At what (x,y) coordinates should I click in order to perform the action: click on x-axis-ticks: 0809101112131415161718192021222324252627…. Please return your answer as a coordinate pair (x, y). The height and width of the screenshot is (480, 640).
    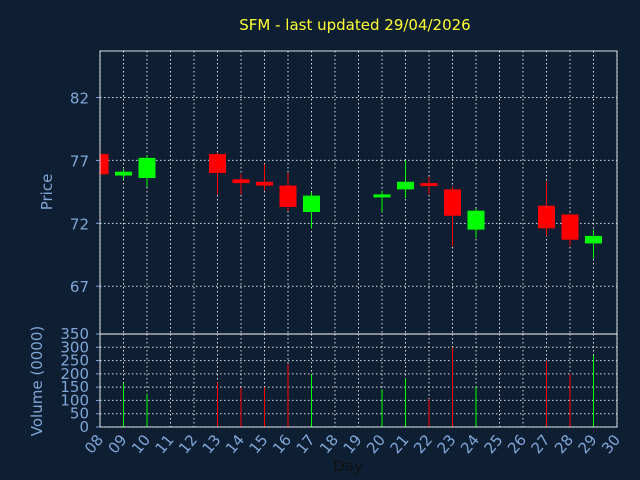
    Looking at the image, I should click on (352, 444).